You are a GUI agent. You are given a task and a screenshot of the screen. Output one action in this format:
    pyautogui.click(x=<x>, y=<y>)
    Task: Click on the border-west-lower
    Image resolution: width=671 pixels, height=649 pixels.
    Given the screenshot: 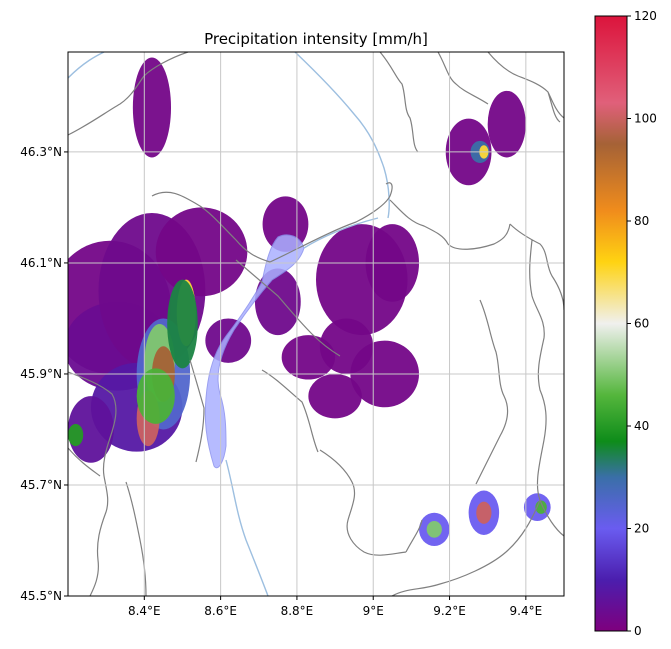 What is the action you would take?
    pyautogui.click(x=107, y=521)
    